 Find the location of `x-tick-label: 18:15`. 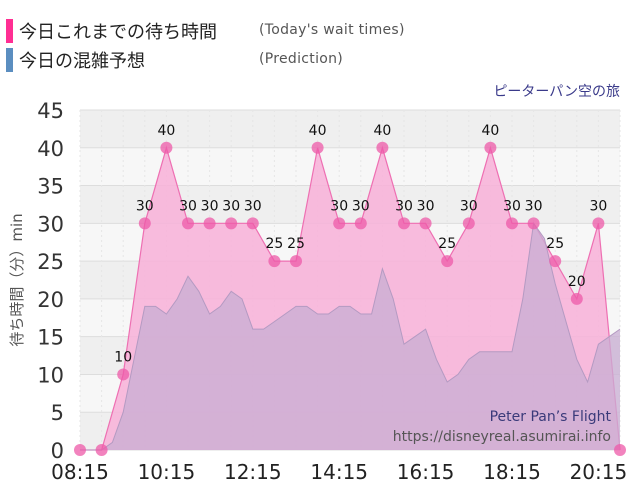

x-tick-label: 18:15 is located at coordinates (512, 472).